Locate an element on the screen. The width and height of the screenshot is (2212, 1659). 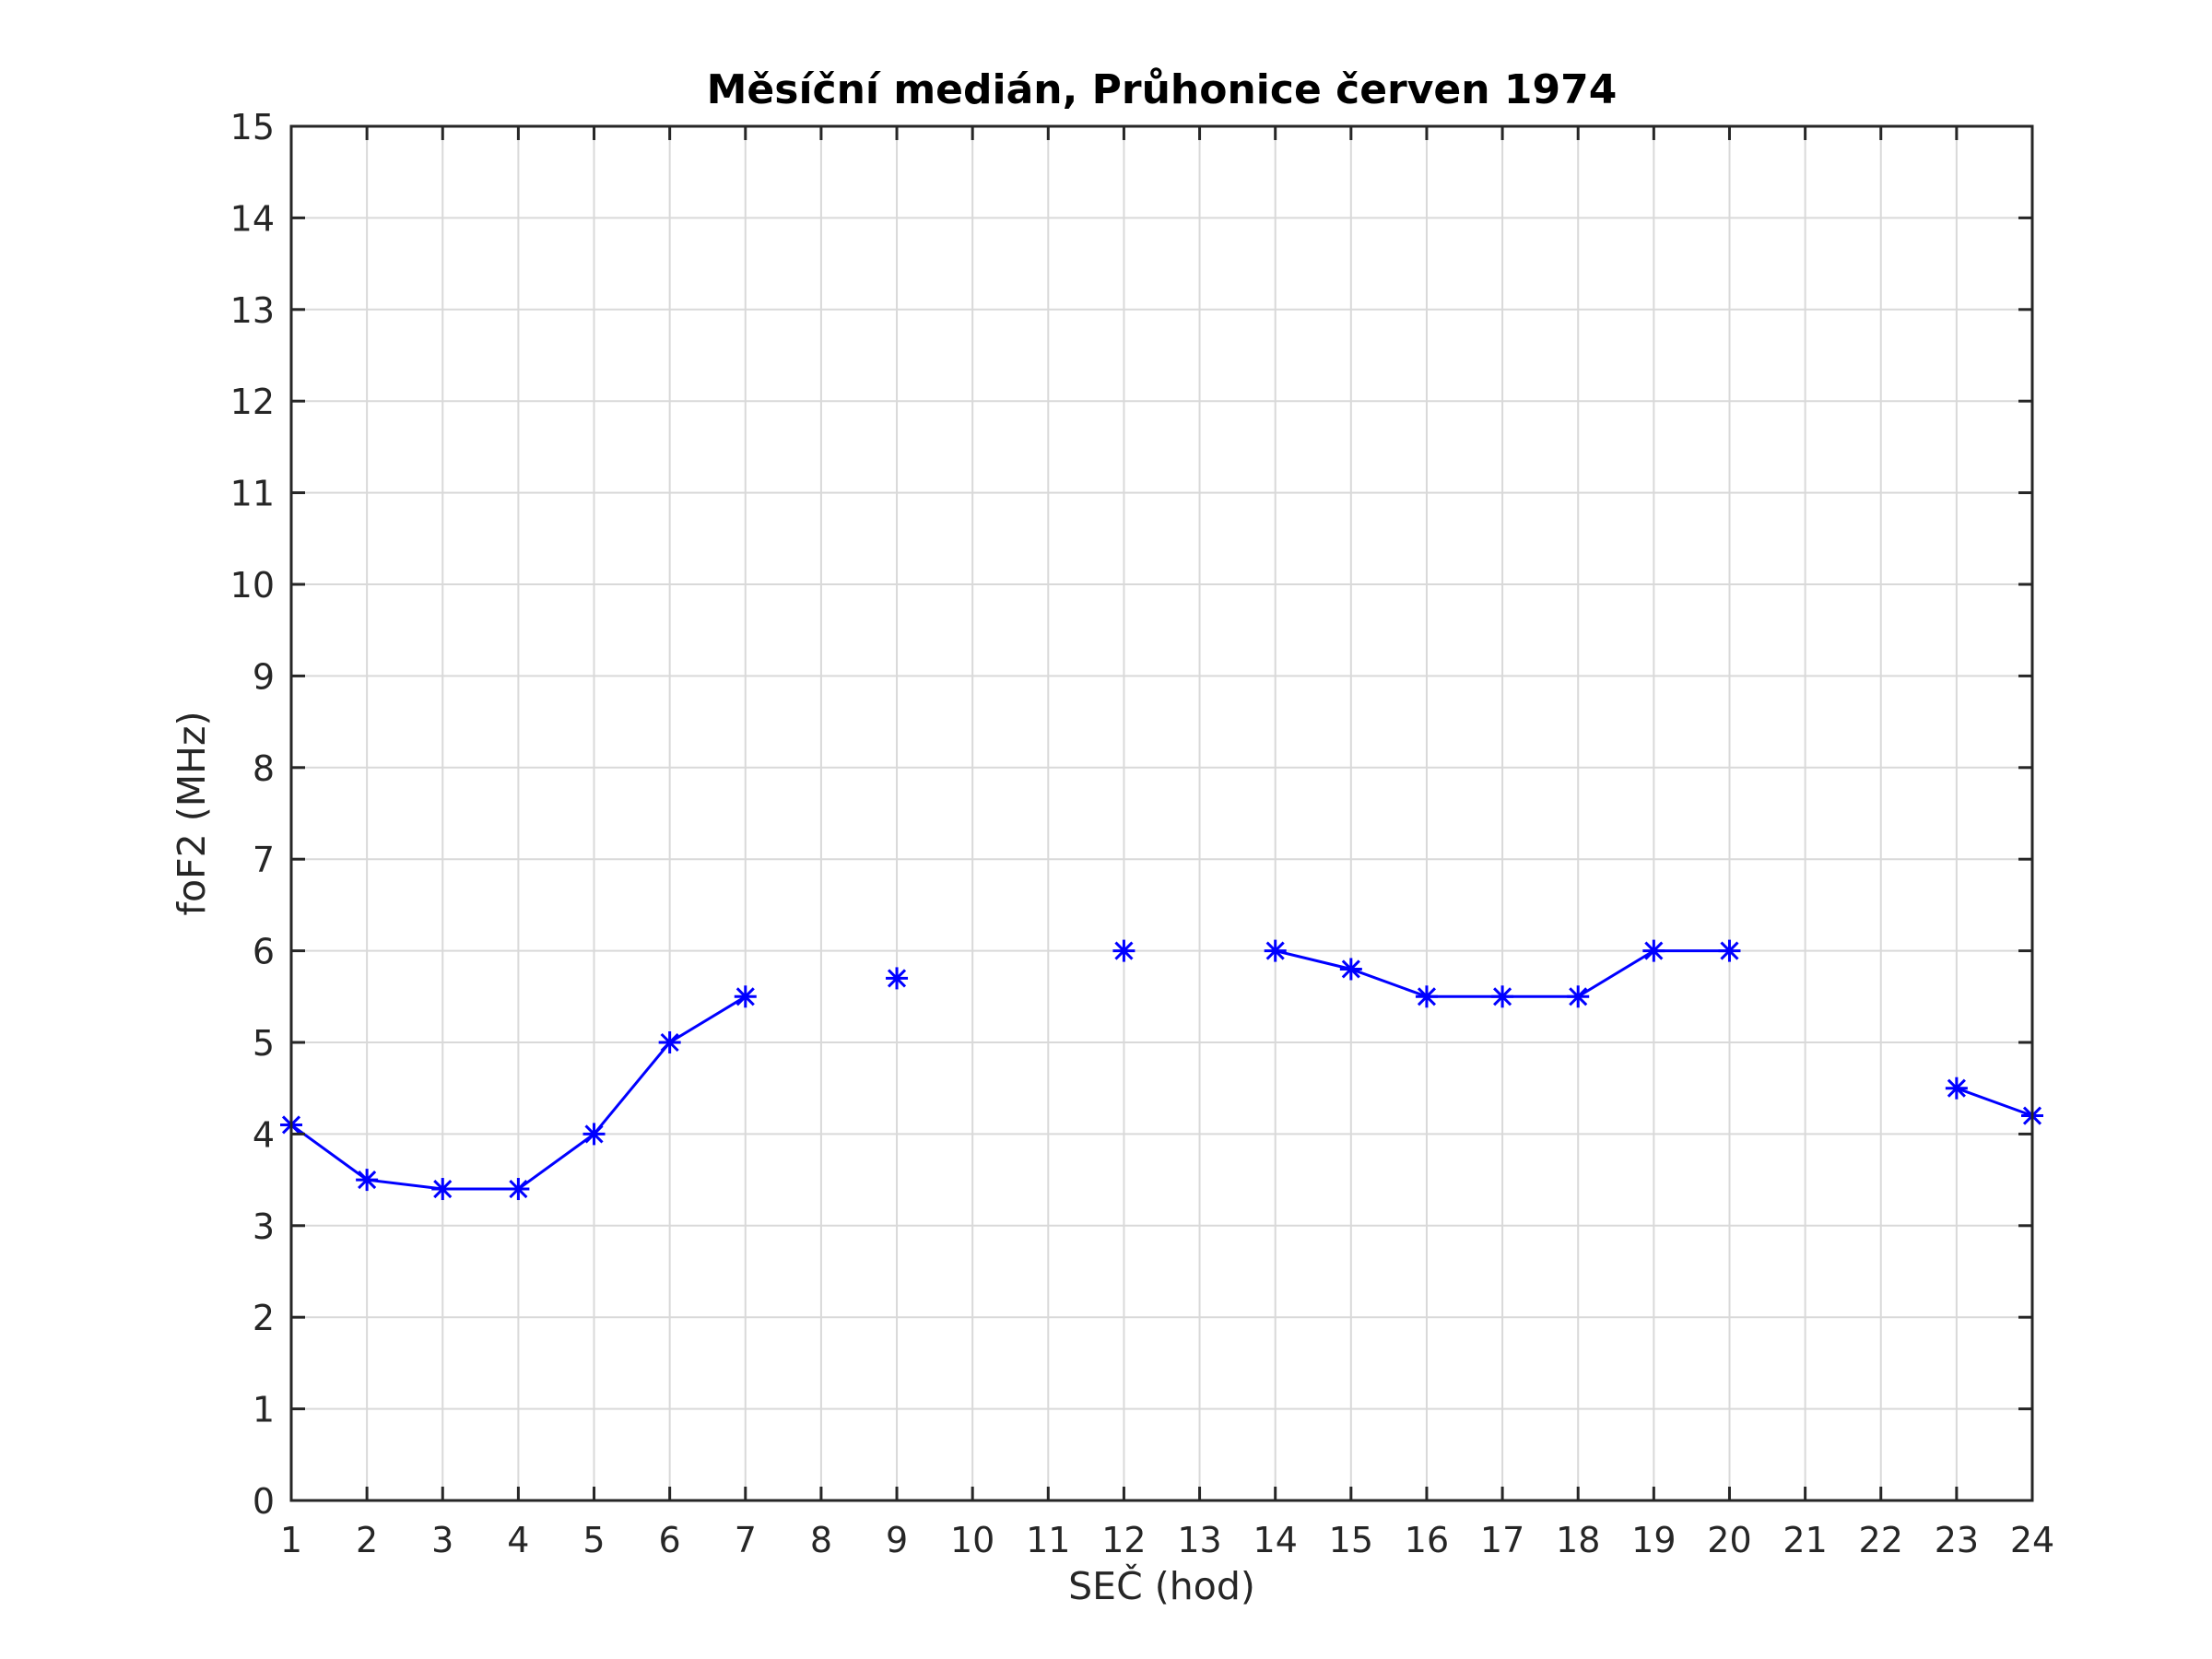
x-tick-label: 23 is located at coordinates (1957, 1540).